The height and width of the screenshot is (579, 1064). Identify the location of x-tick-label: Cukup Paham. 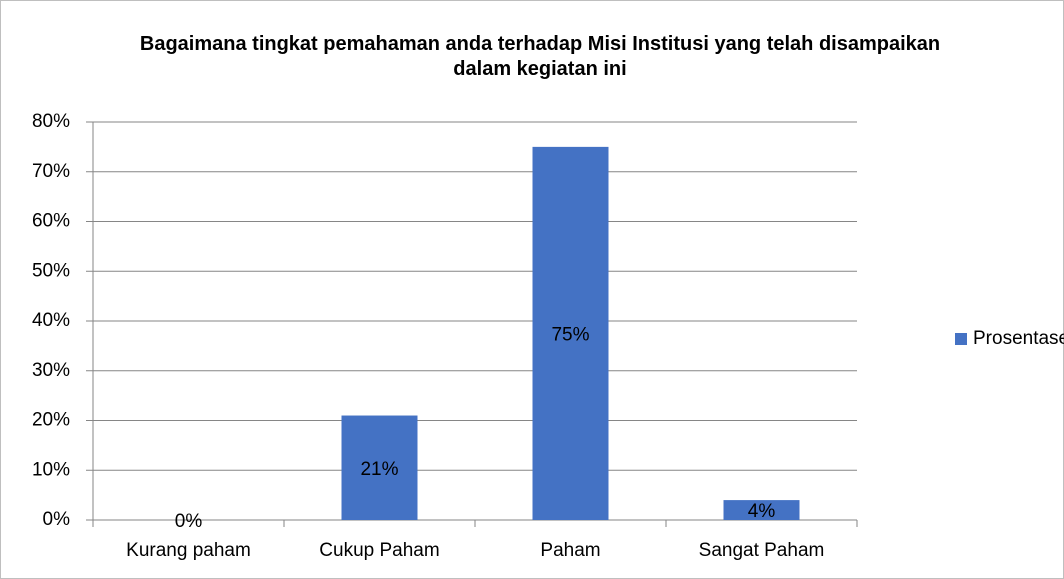
(379, 550).